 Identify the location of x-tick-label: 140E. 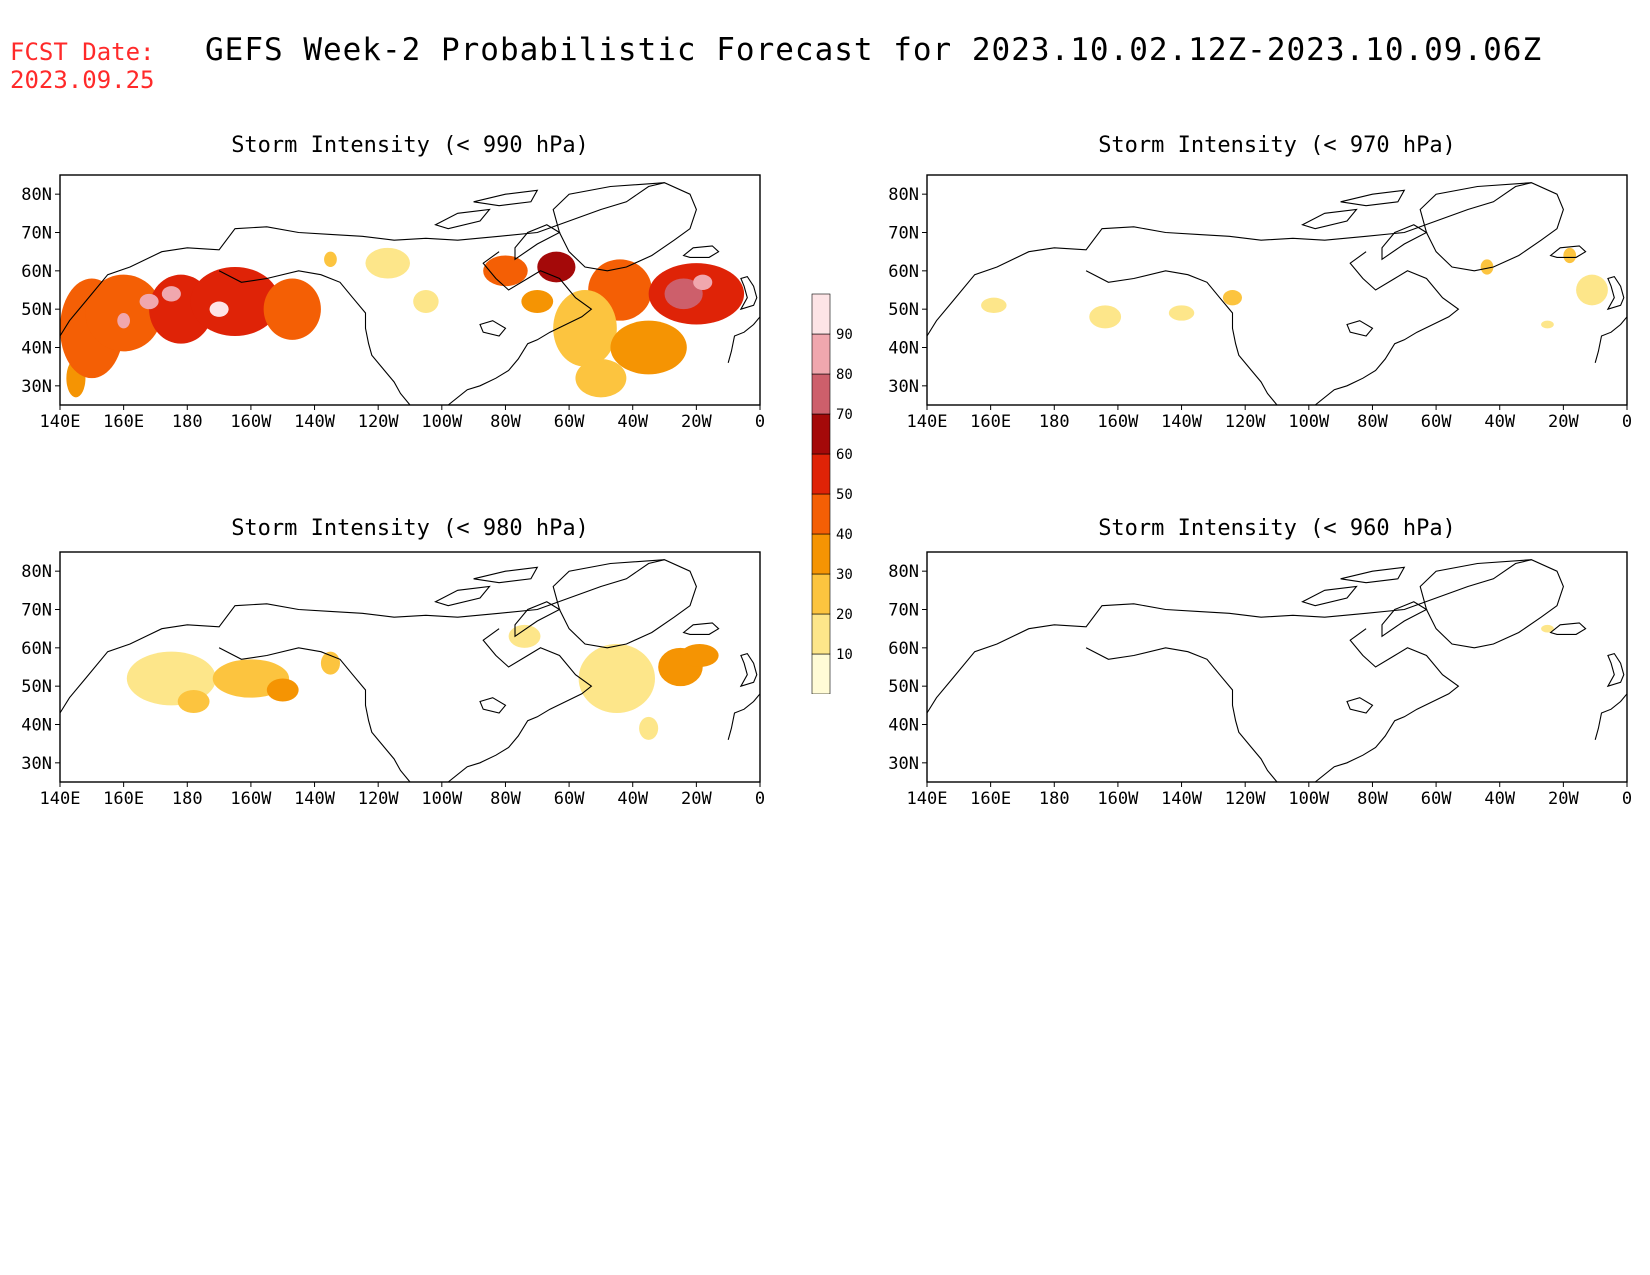
(927, 422).